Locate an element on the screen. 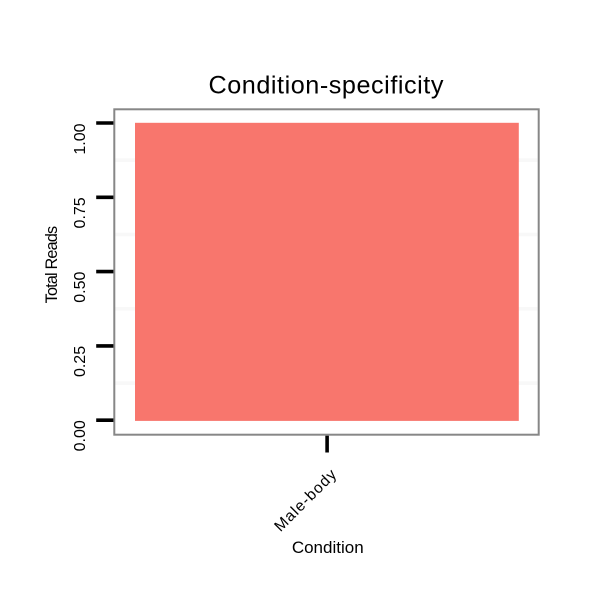 The image size is (600, 605). svg-text: Condition-specificity is located at coordinates (326, 85).